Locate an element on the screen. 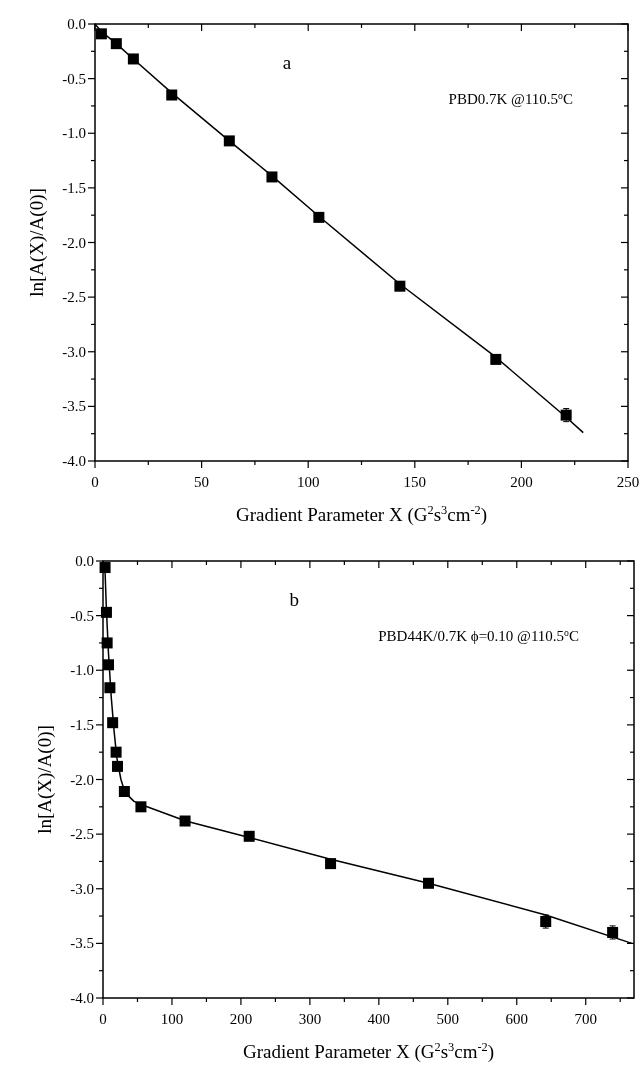 The width and height of the screenshot is (644, 1065). x-tick-label: 50 is located at coordinates (202, 482).